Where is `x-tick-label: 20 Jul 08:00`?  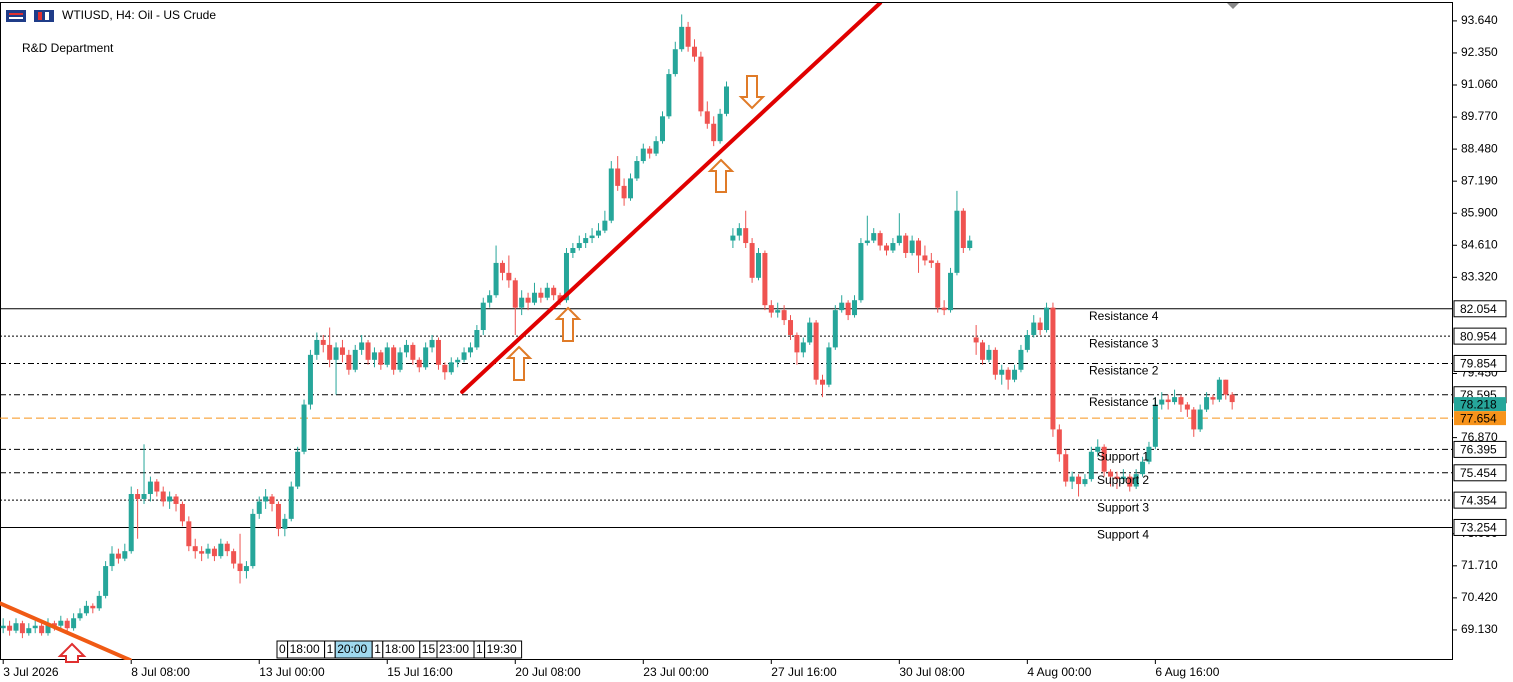 x-tick-label: 20 Jul 08:00 is located at coordinates (548, 672).